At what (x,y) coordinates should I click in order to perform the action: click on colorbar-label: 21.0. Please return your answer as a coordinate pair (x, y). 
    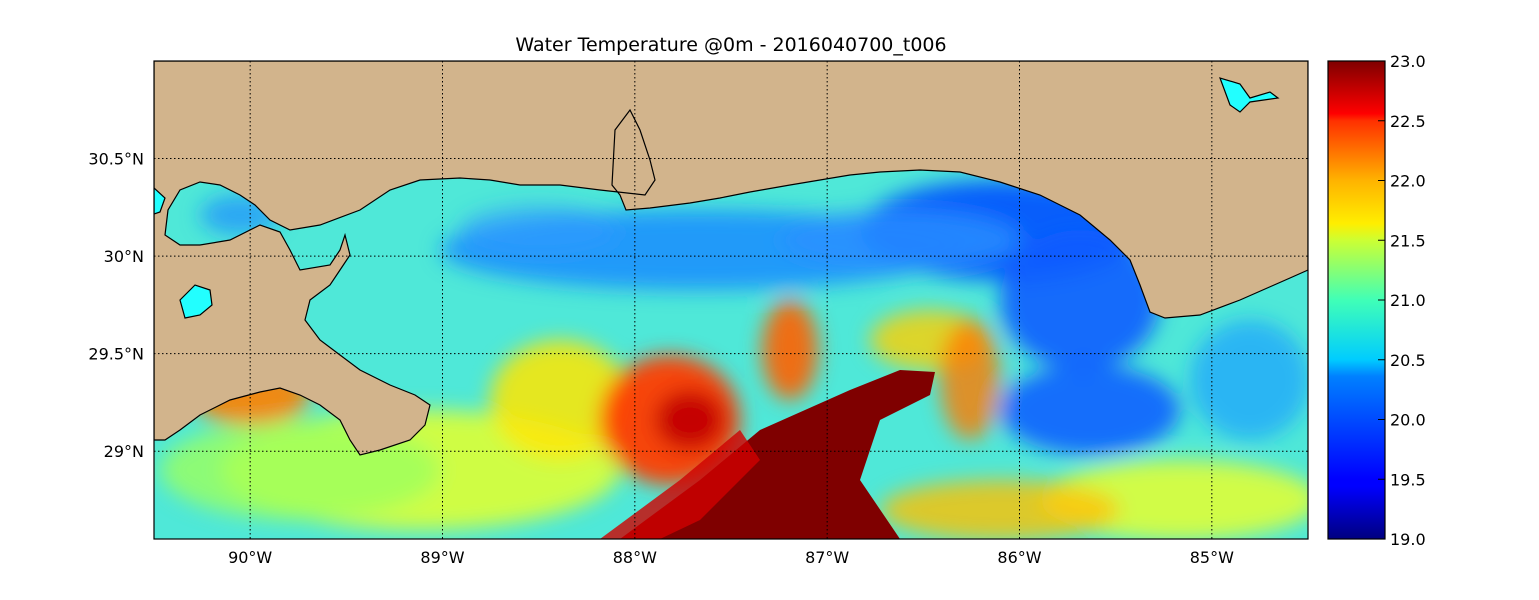
    Looking at the image, I should click on (1408, 300).